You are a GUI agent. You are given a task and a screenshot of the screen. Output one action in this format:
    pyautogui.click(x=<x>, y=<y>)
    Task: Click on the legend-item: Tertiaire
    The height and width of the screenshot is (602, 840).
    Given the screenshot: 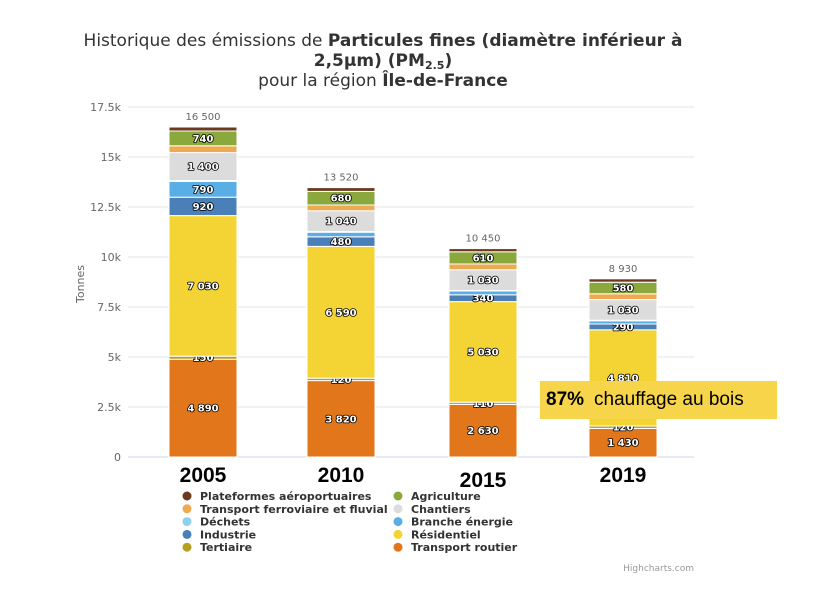 What is the action you would take?
    pyautogui.click(x=217, y=547)
    